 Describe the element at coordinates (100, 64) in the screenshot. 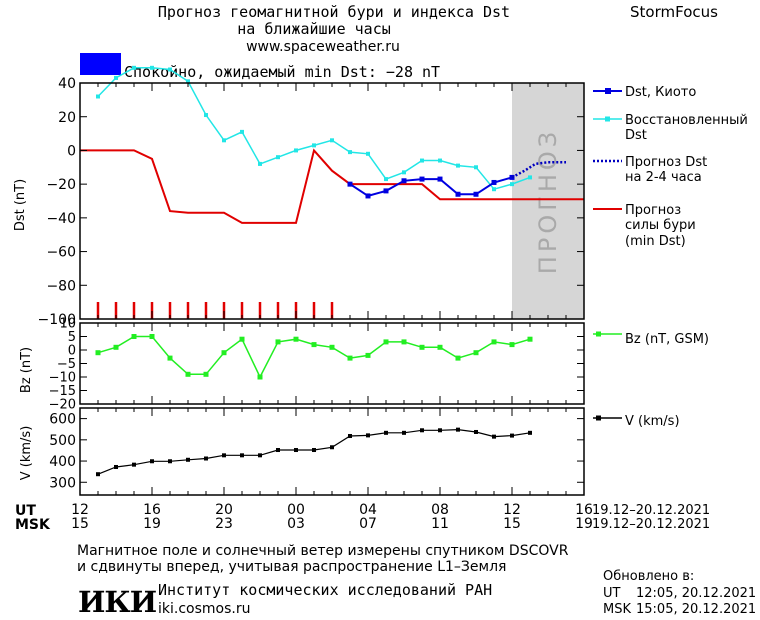

I see `status-color-swatch` at that location.